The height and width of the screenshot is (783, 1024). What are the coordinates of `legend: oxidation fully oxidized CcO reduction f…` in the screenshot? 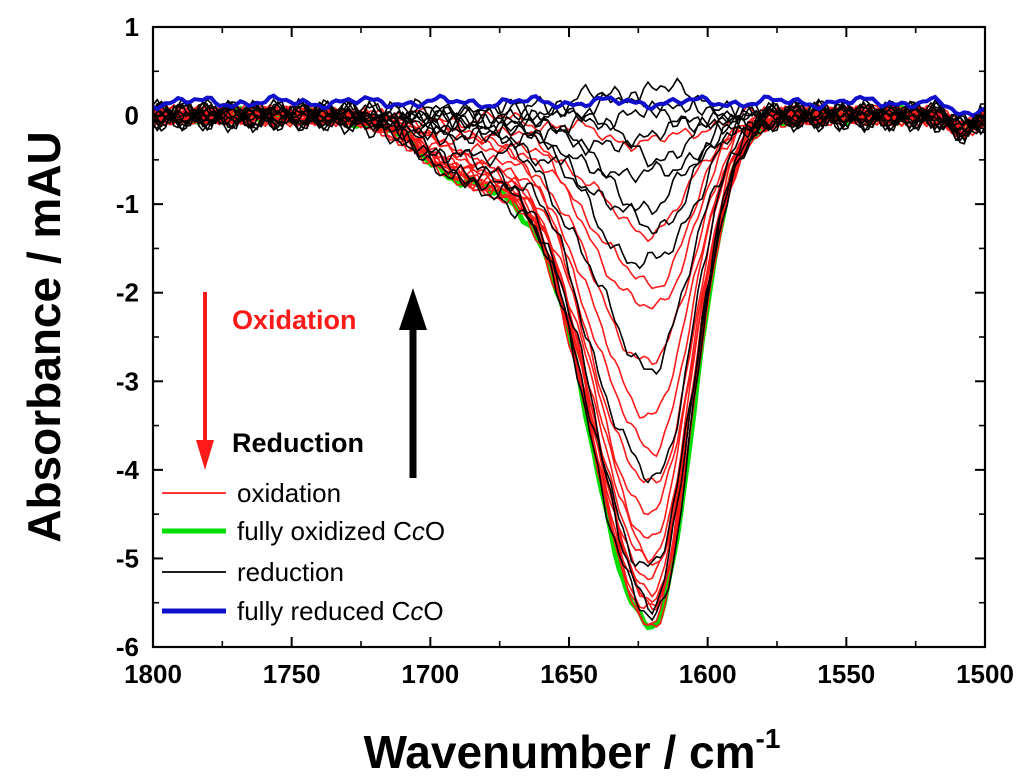 It's located at (303, 552).